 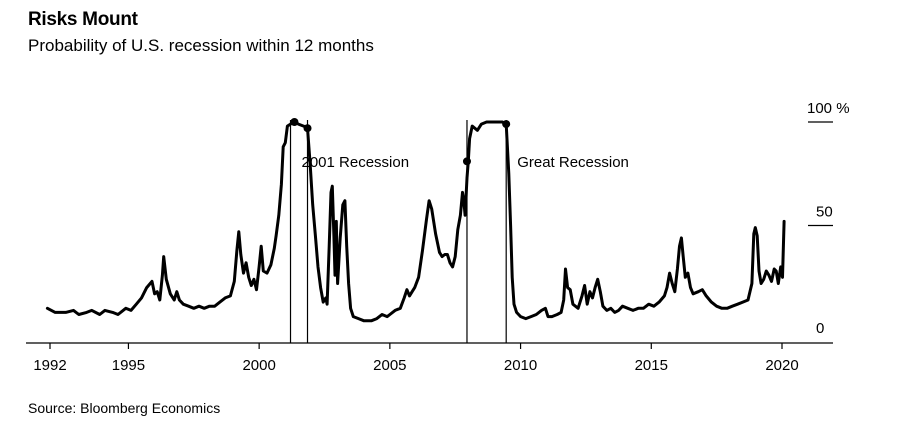 I want to click on x-tick-label: 2020, so click(x=781, y=365).